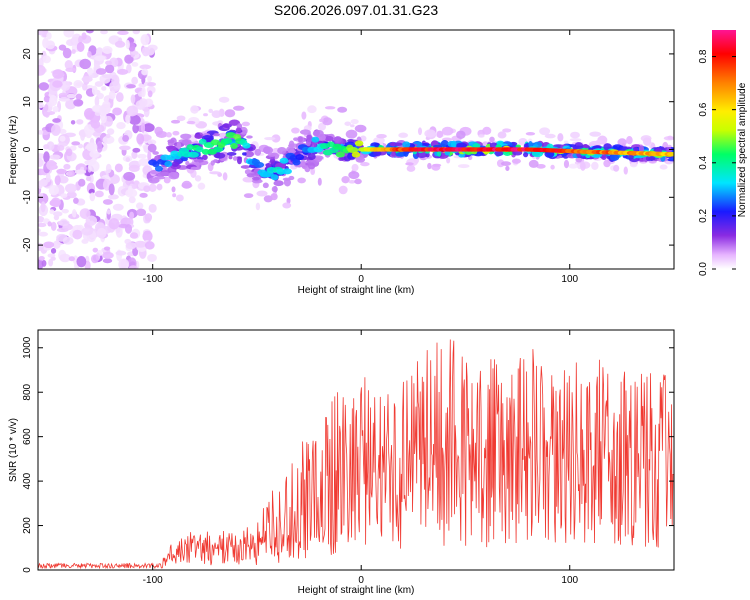  Describe the element at coordinates (153, 279) in the screenshot. I see `spectrogram-x-tick-label: -100` at that location.